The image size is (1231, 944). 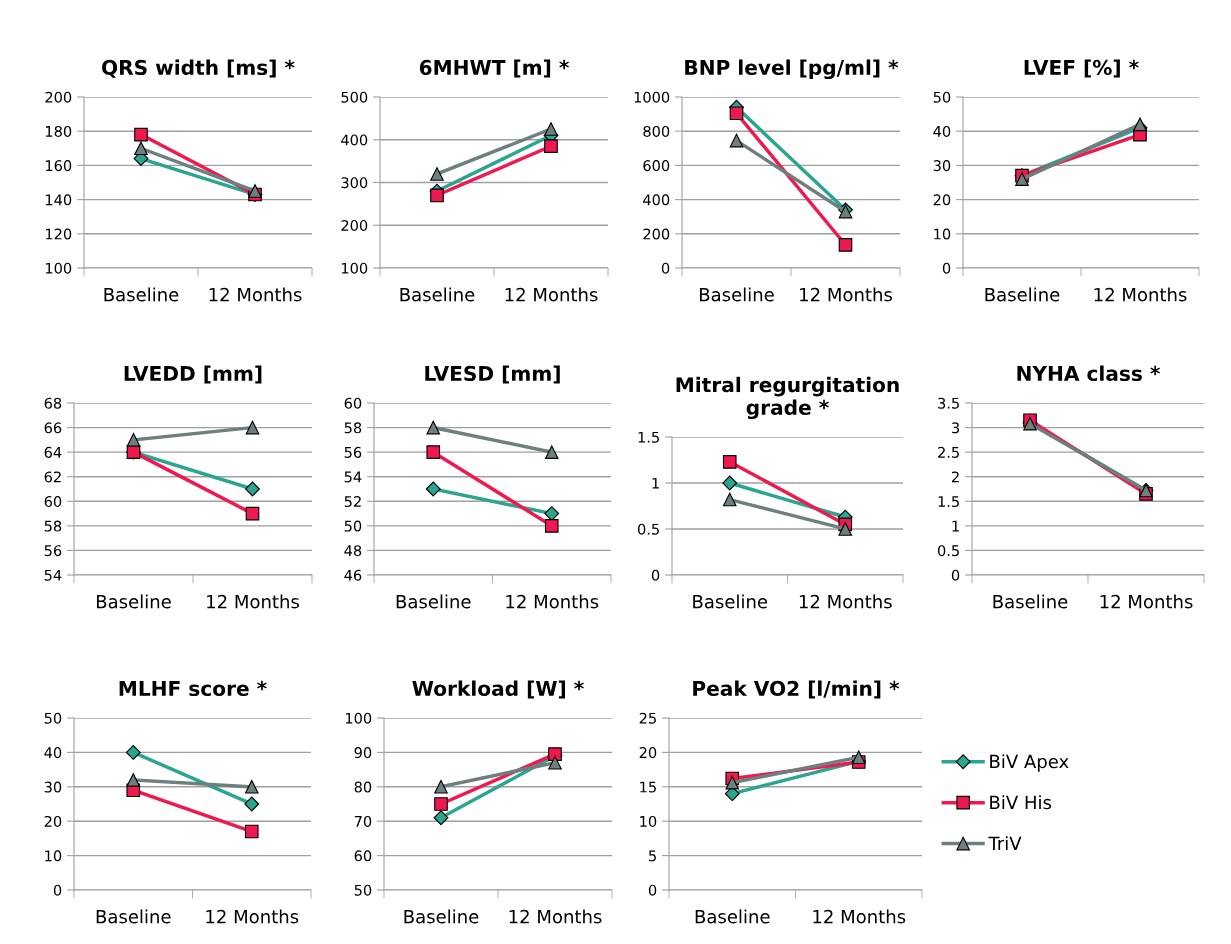 What do you see at coordinates (955, 477) in the screenshot?
I see `y-tick-label: 2` at bounding box center [955, 477].